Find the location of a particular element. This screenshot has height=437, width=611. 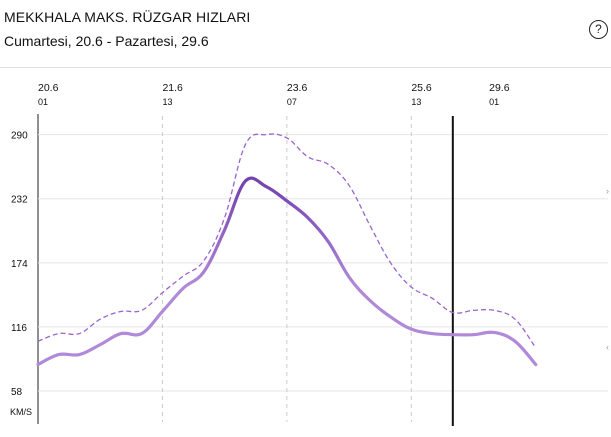

x-tick-date: 20.6 is located at coordinates (48, 88).